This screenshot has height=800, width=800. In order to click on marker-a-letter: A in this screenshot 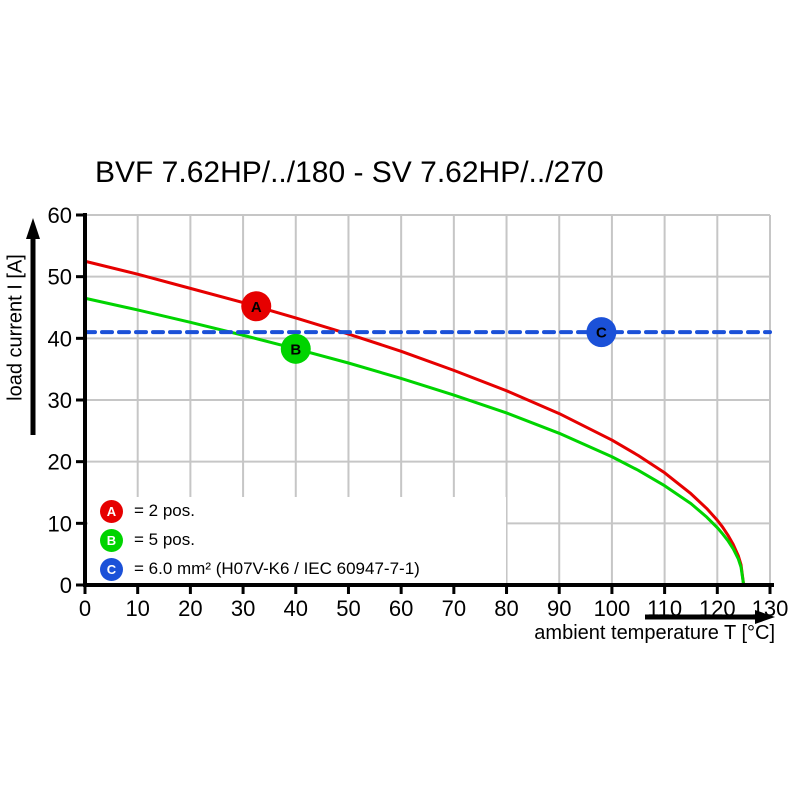, I will do `click(256, 307)`.